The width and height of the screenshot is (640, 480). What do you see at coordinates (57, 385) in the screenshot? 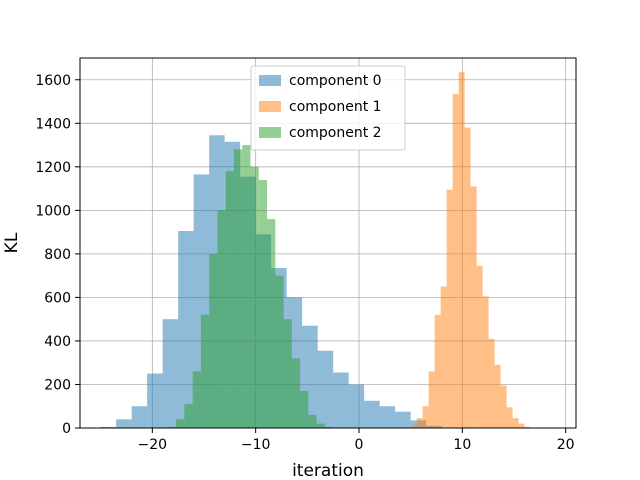
I see `y-tick-label: 200` at bounding box center [57, 385].